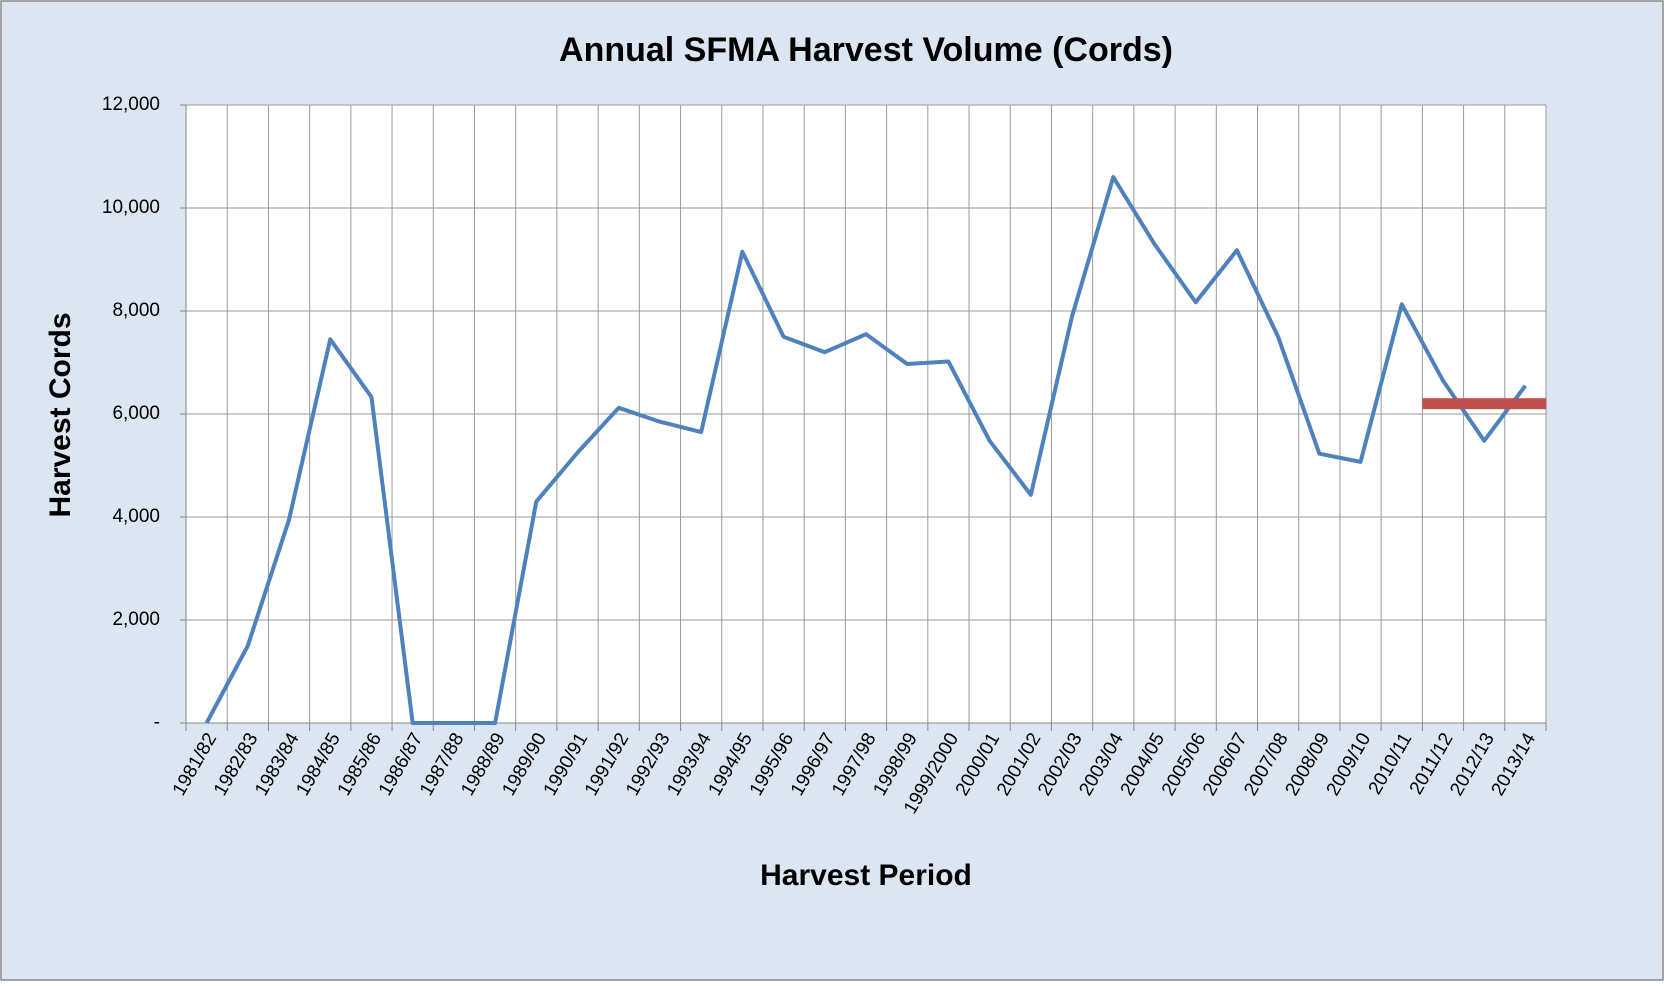 This screenshot has width=1664, height=986. I want to click on y-tick-label: 8,000, so click(136, 310).